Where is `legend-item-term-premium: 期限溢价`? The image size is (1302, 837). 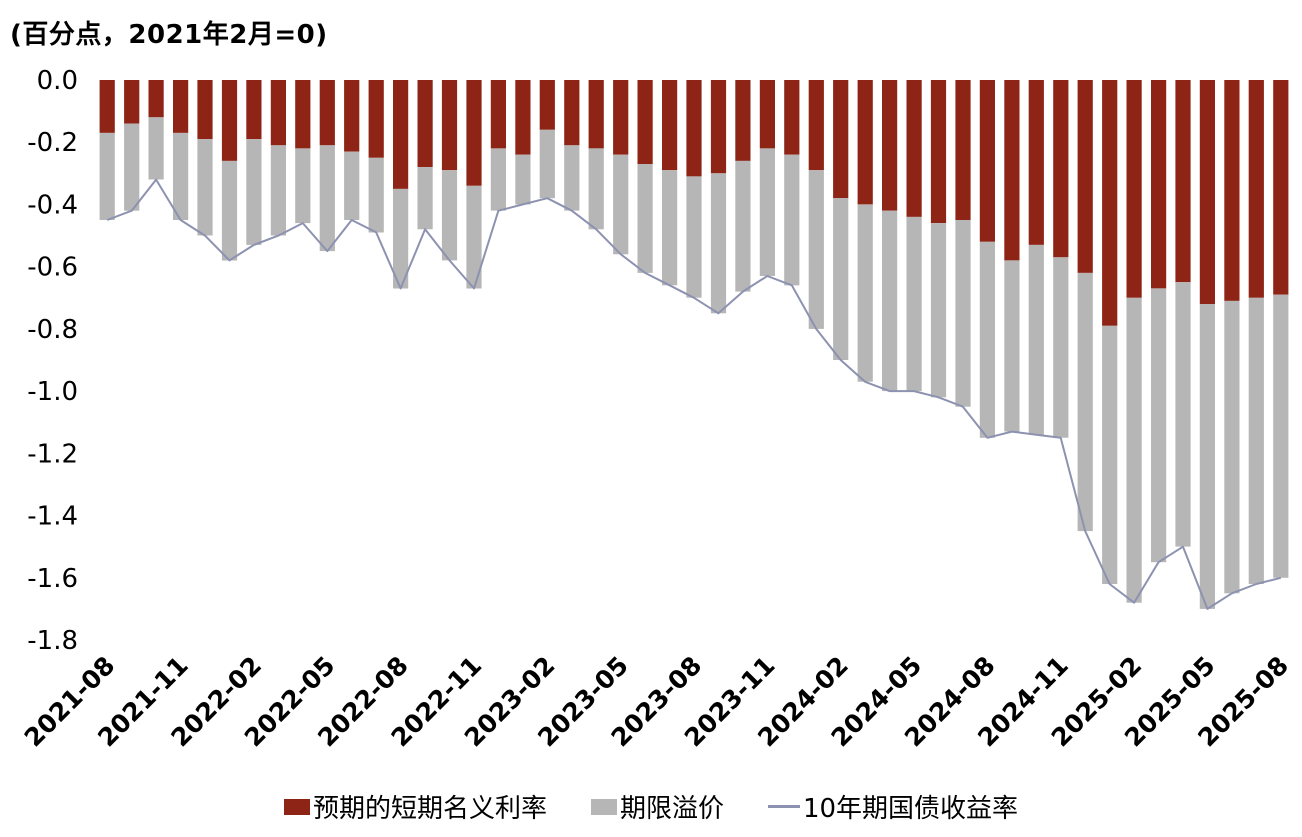
legend-item-term-premium: 期限溢价 is located at coordinates (657, 806).